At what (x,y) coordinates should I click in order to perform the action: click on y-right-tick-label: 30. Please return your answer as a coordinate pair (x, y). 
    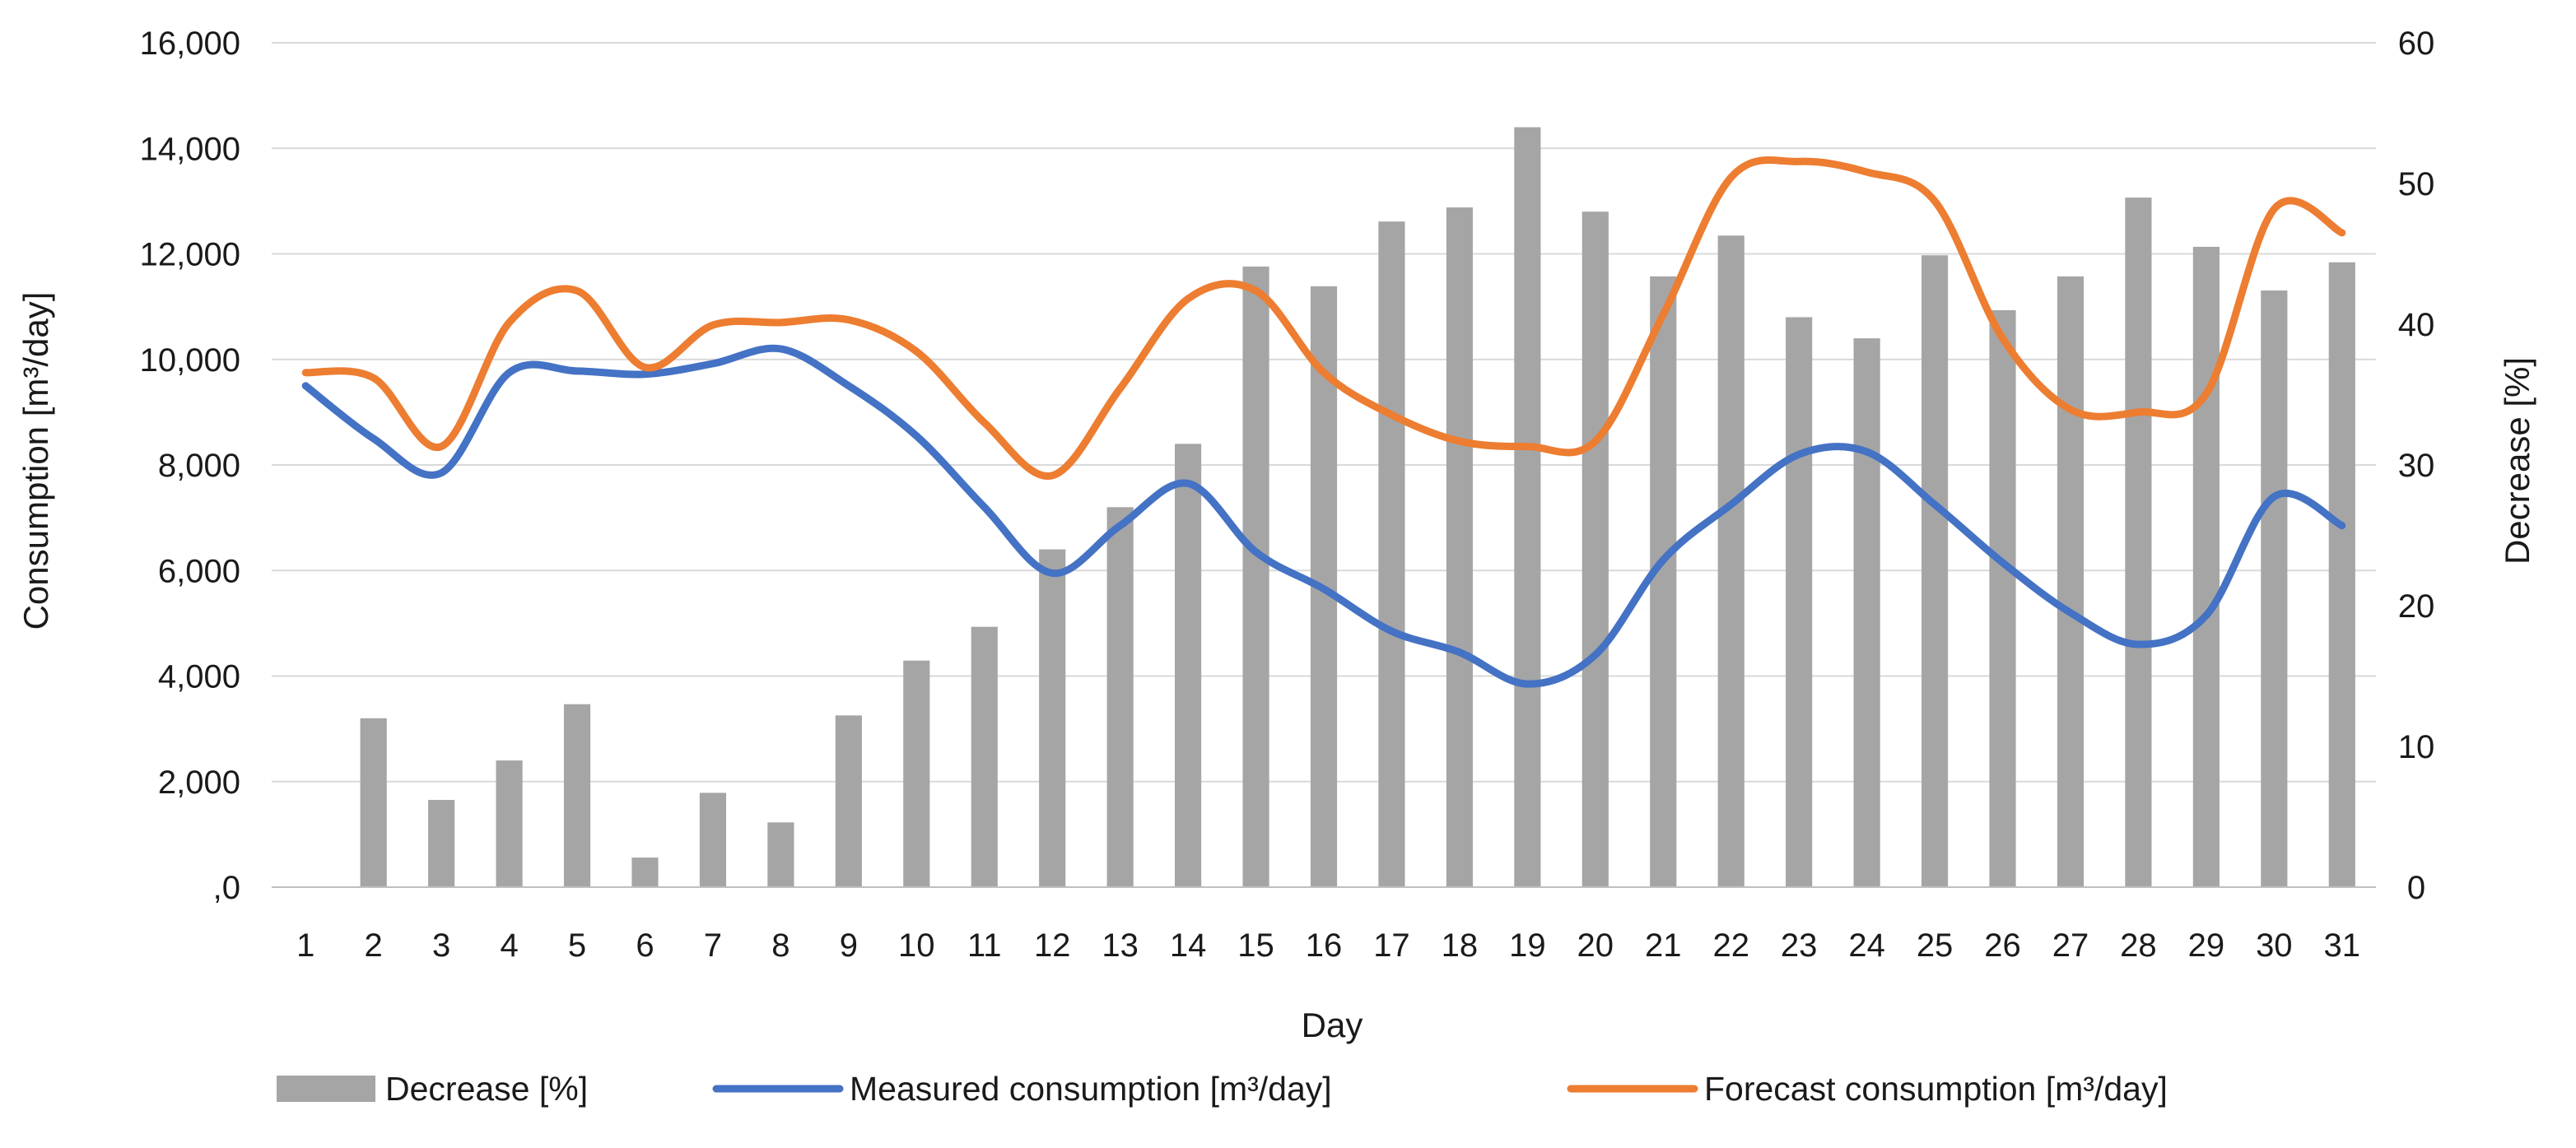
    Looking at the image, I should click on (2416, 466).